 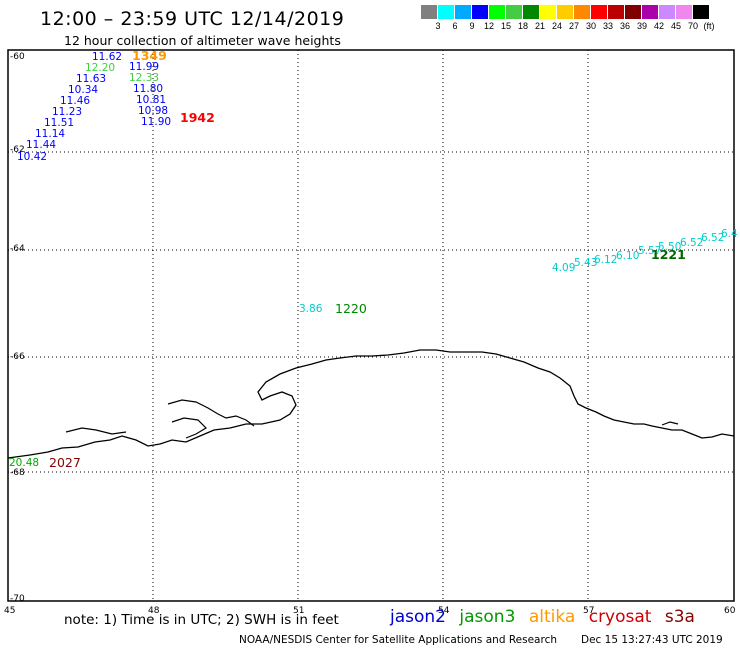 I want to click on lon-label: 45, so click(x=9, y=611).